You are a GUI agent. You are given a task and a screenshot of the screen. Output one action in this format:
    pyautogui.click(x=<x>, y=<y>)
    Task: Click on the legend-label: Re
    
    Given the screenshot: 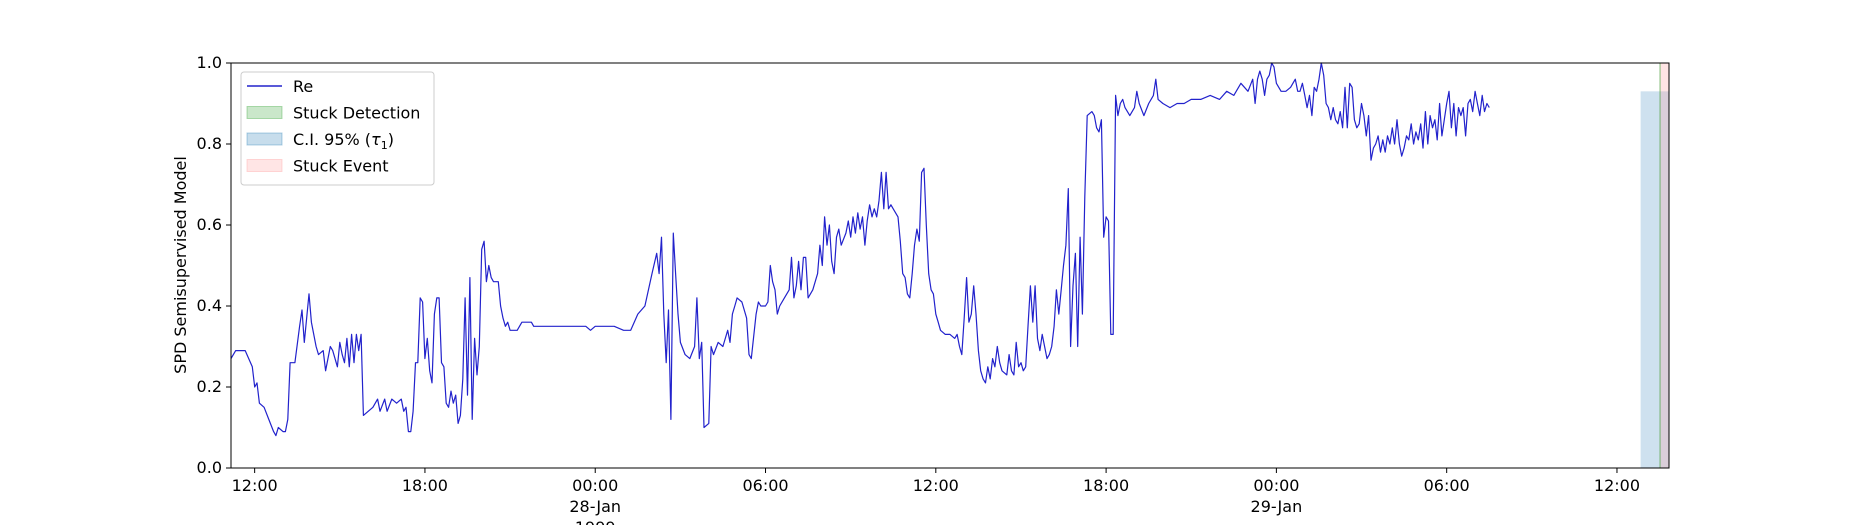 What is the action you would take?
    pyautogui.click(x=303, y=86)
    